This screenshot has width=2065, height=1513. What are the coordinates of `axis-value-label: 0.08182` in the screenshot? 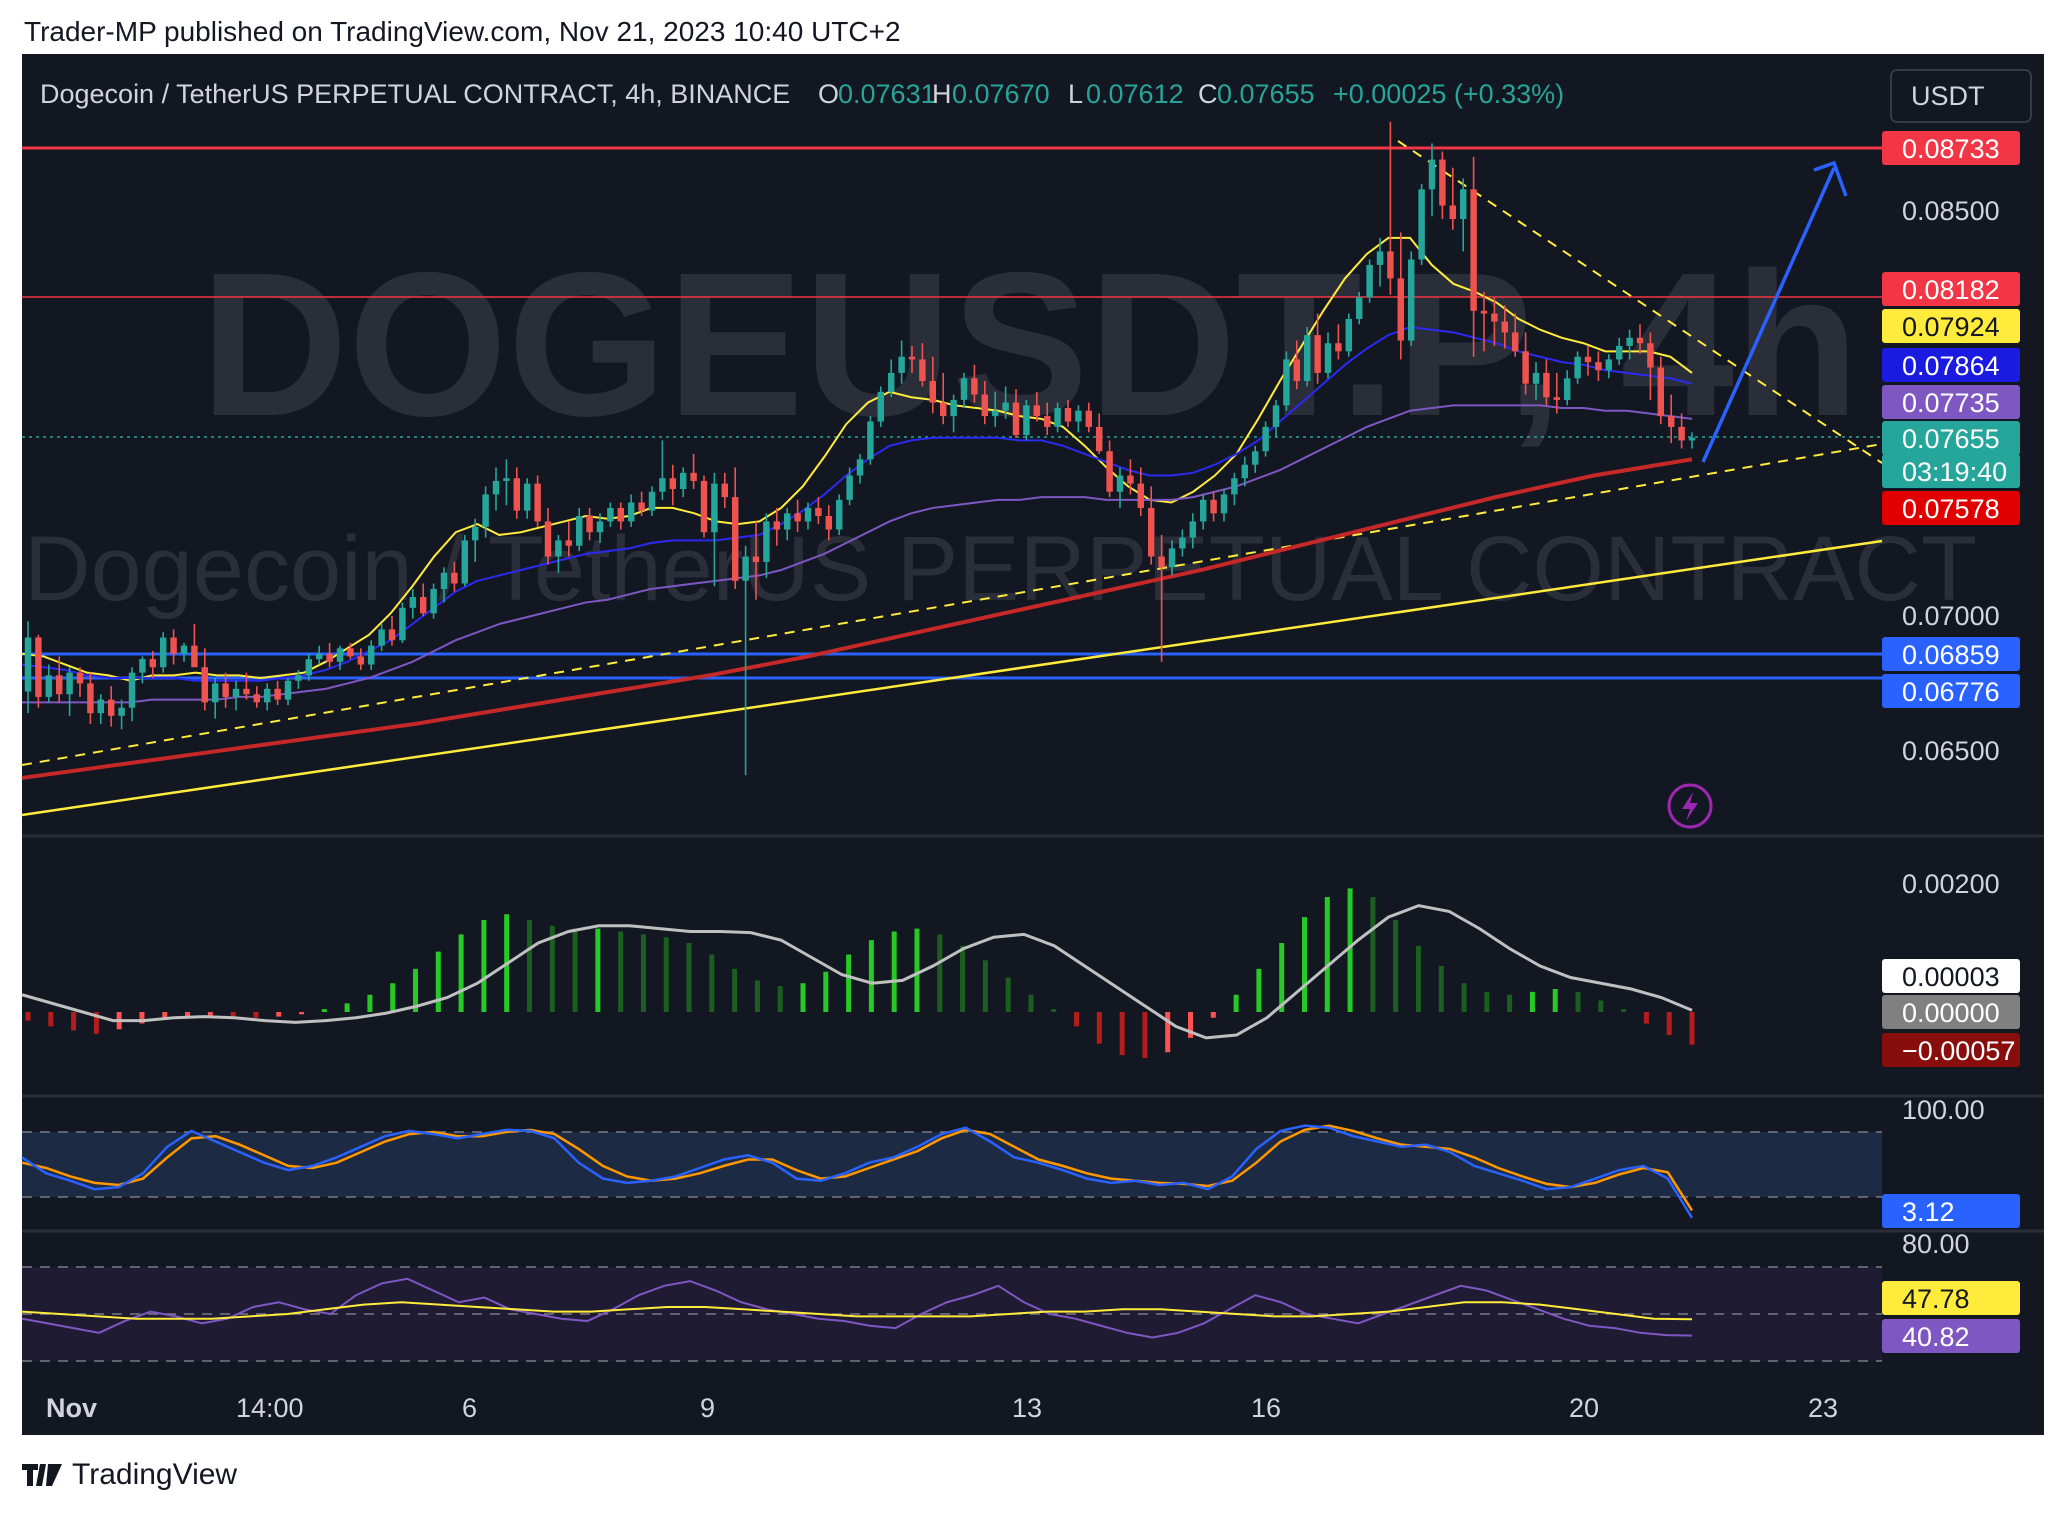 It's located at (1951, 290).